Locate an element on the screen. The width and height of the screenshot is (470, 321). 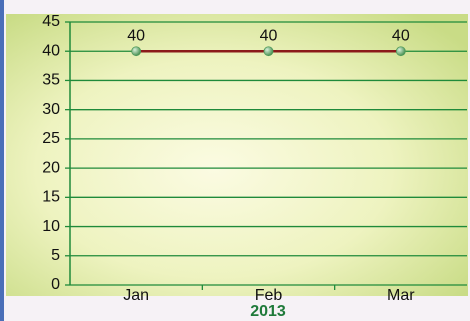
y-tick-label: 45 is located at coordinates (51, 21).